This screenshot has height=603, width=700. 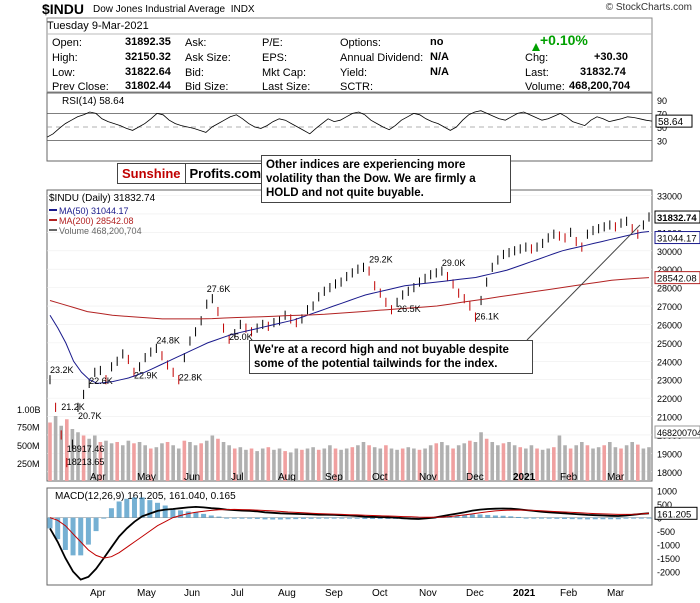 I want to click on rsi-title: RSI(14) 58.64, so click(x=93, y=101).